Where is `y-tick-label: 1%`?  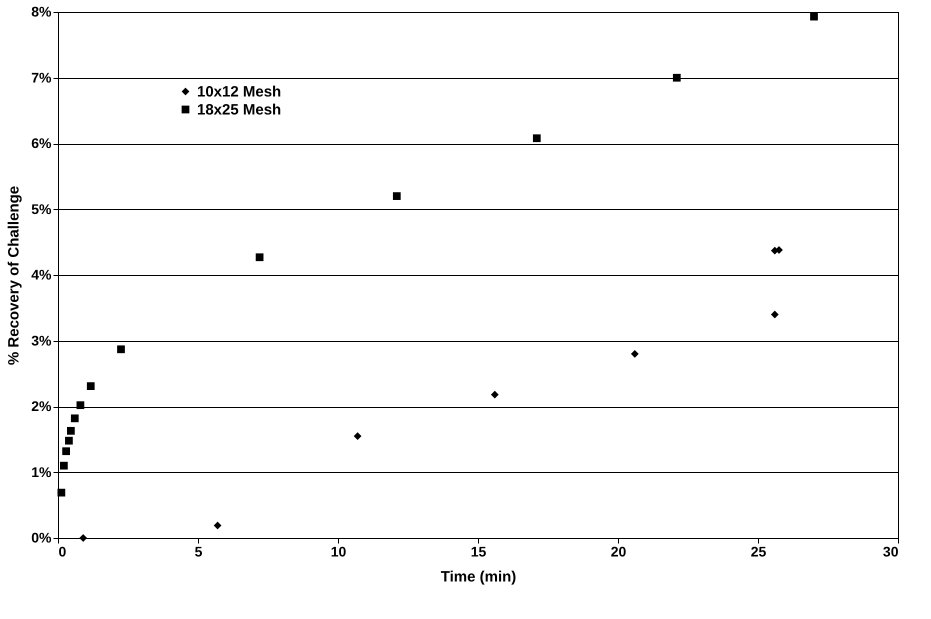 y-tick-label: 1% is located at coordinates (41, 472).